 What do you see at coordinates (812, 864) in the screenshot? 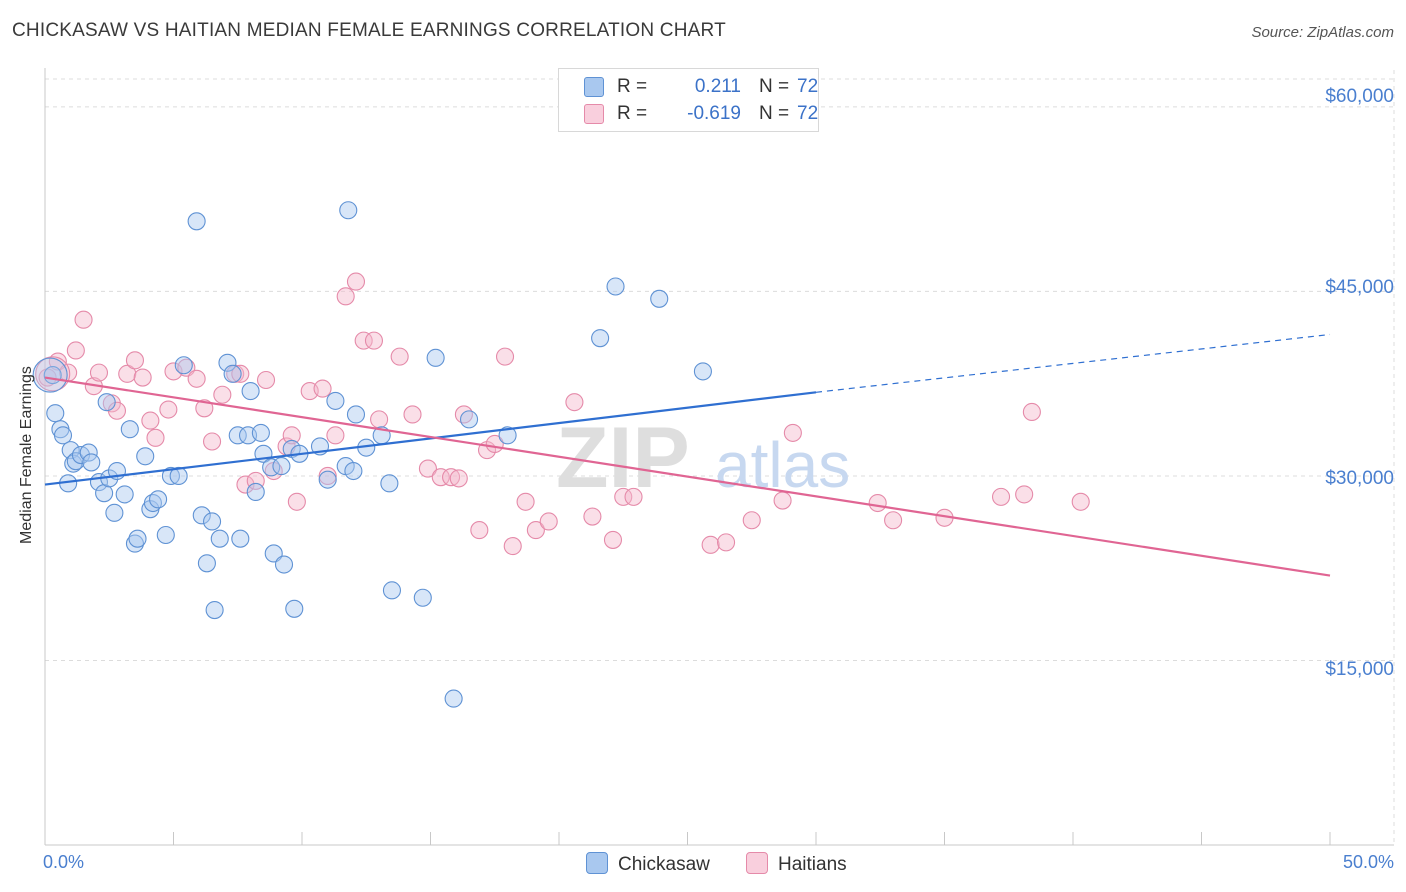
I see `legend-label: Haitians` at bounding box center [812, 864].